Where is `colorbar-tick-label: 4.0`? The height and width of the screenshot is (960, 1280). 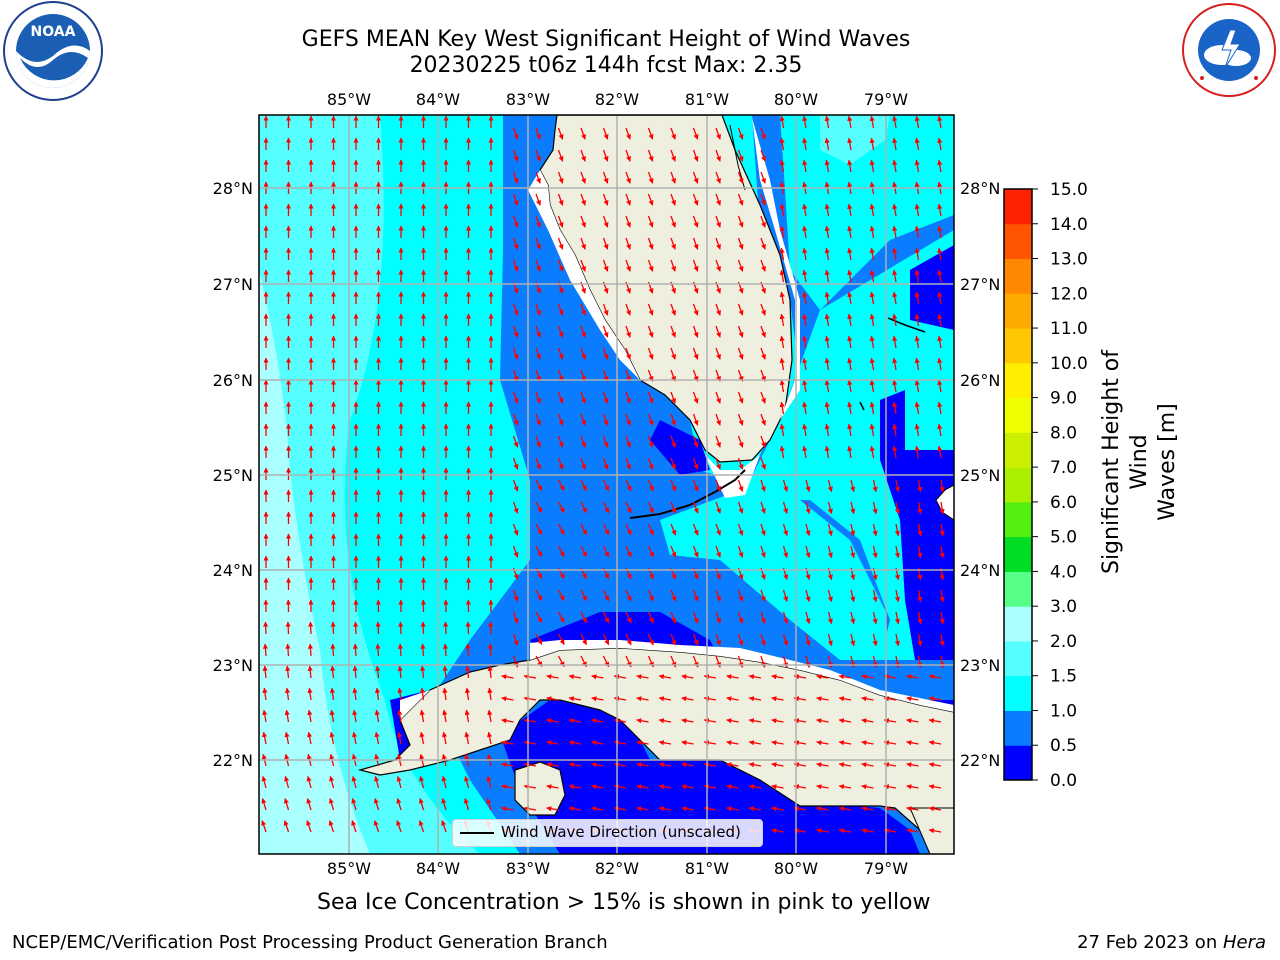
colorbar-tick-label: 4.0 is located at coordinates (1063, 572).